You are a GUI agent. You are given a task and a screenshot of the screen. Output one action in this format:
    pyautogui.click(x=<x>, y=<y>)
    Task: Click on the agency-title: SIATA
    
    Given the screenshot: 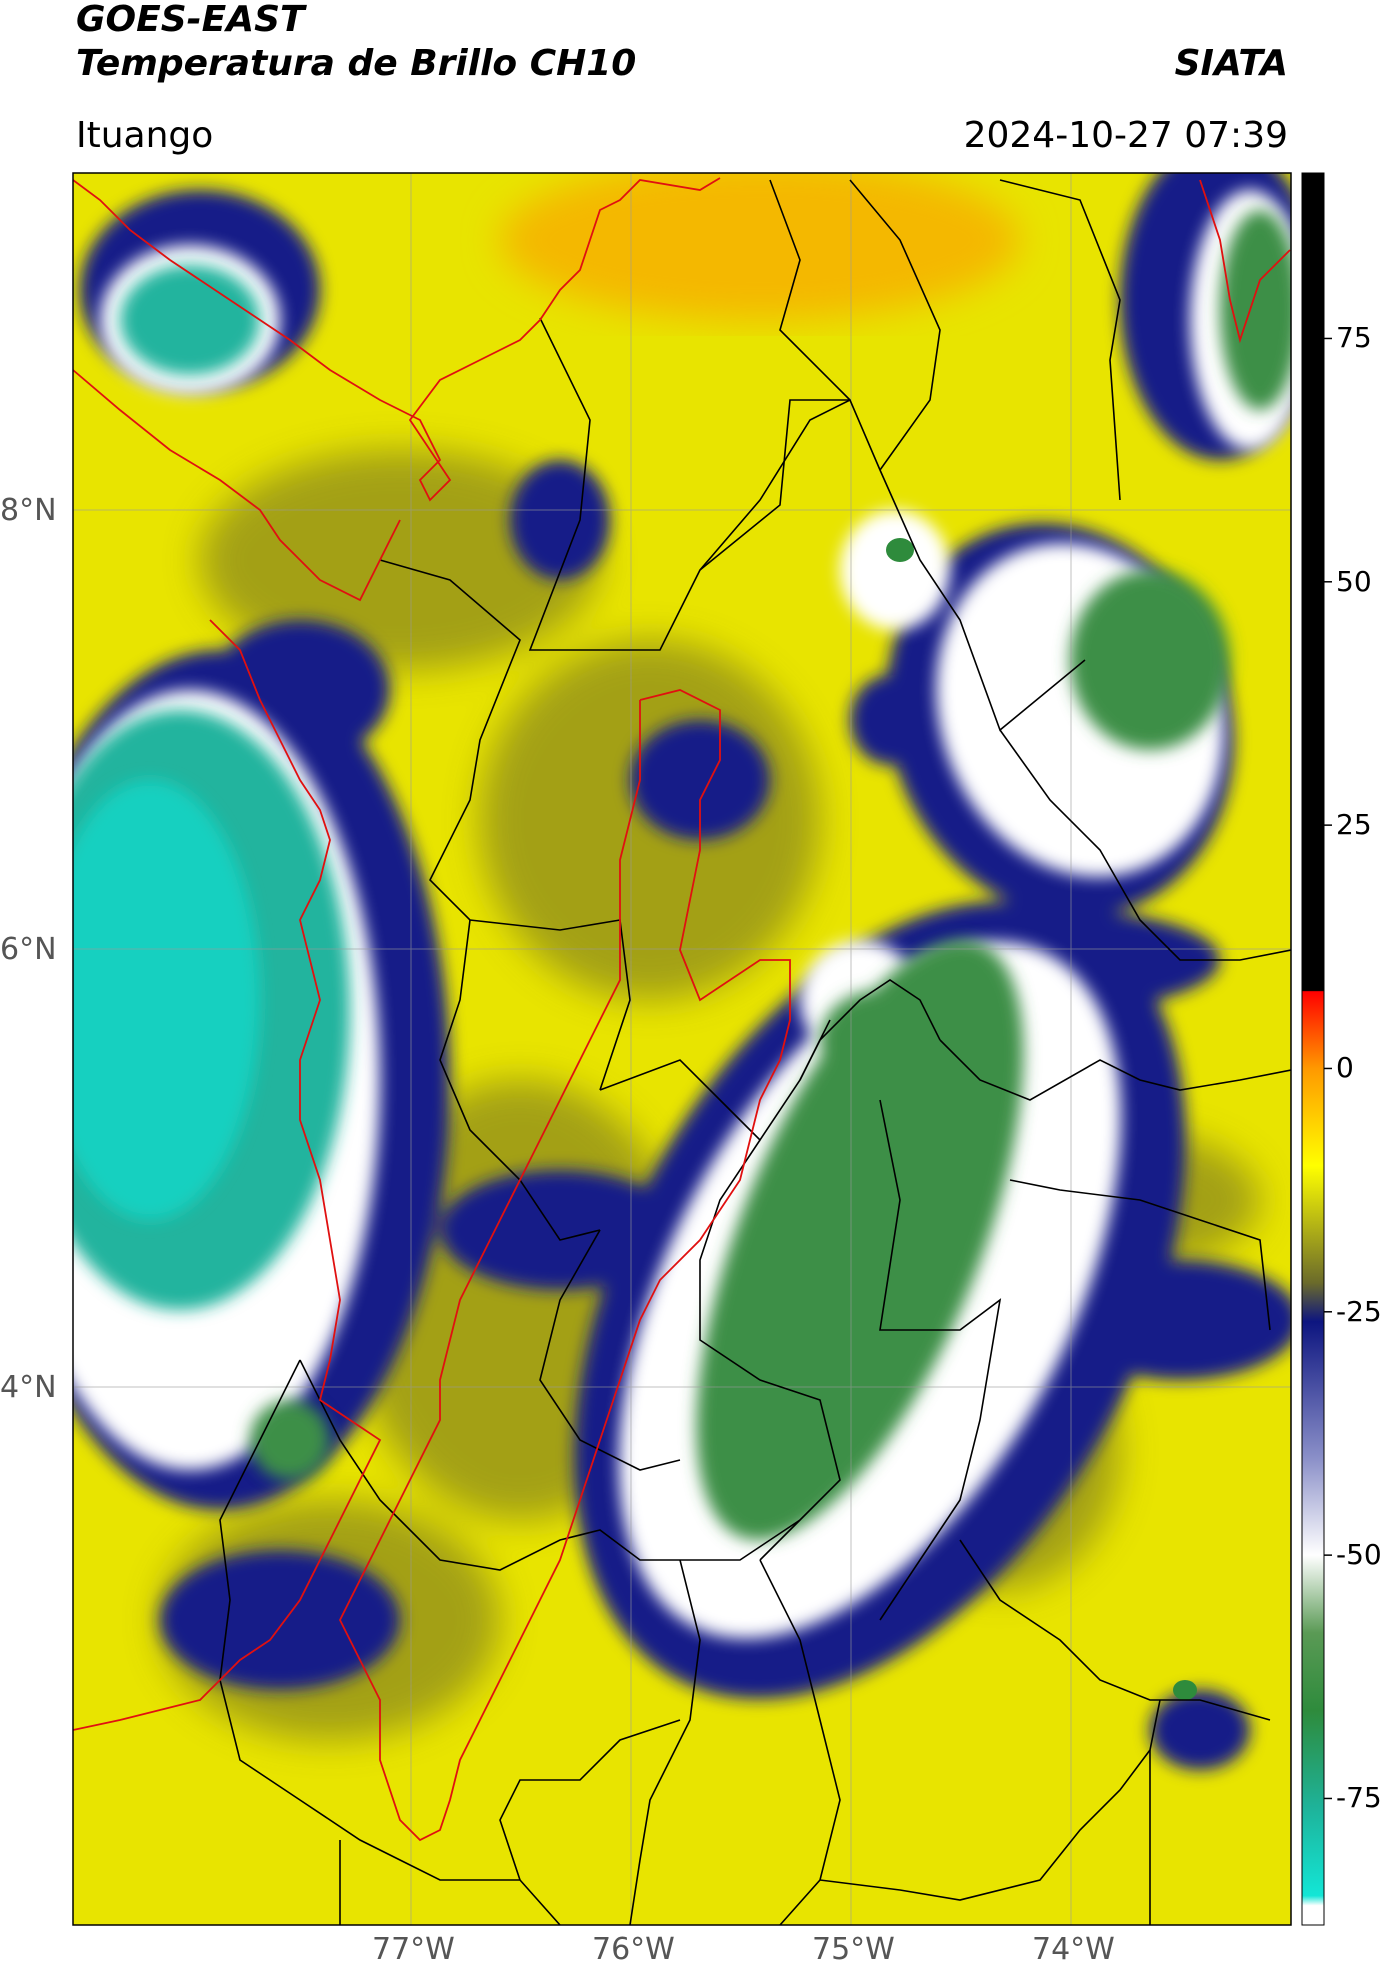 What is the action you would take?
    pyautogui.click(x=1231, y=63)
    